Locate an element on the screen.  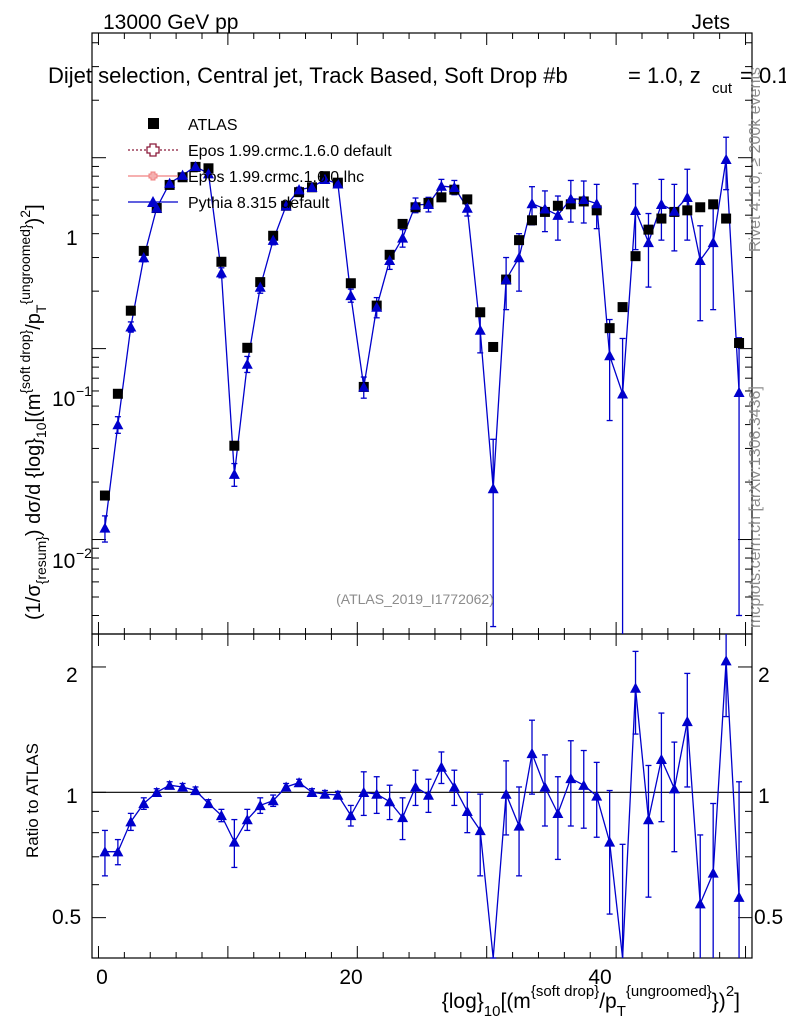
header-left: 13000 GeV pp is located at coordinates (170, 22).